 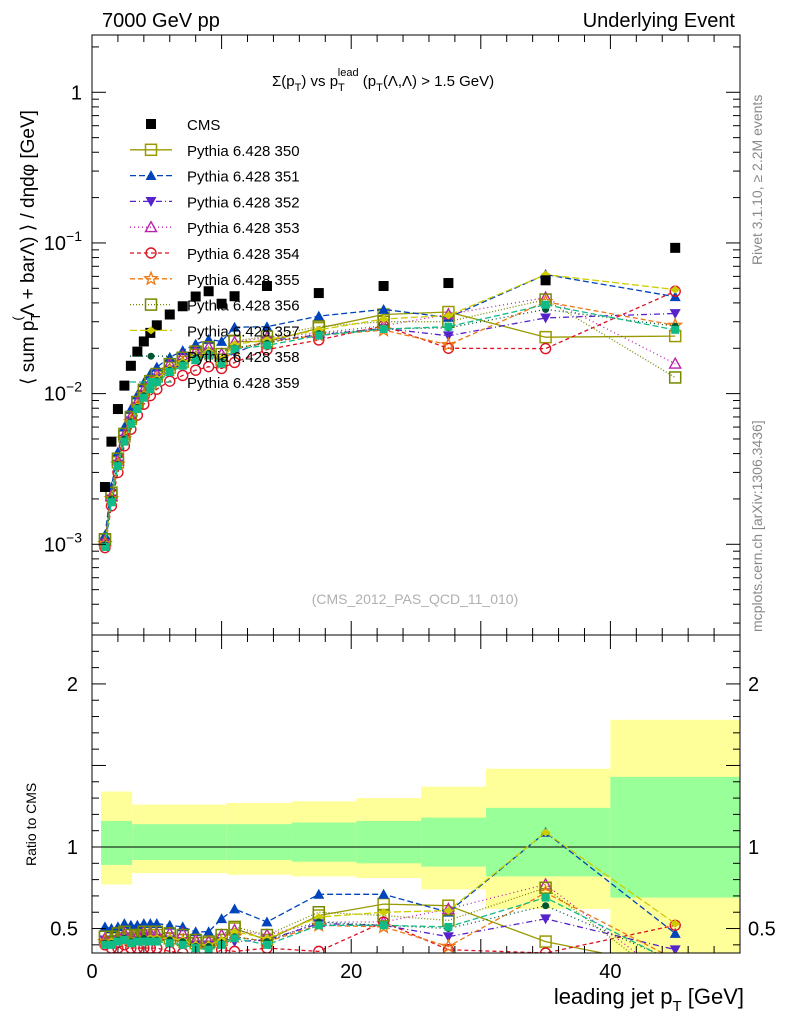 I want to click on series-350-point, so click(x=545, y=337).